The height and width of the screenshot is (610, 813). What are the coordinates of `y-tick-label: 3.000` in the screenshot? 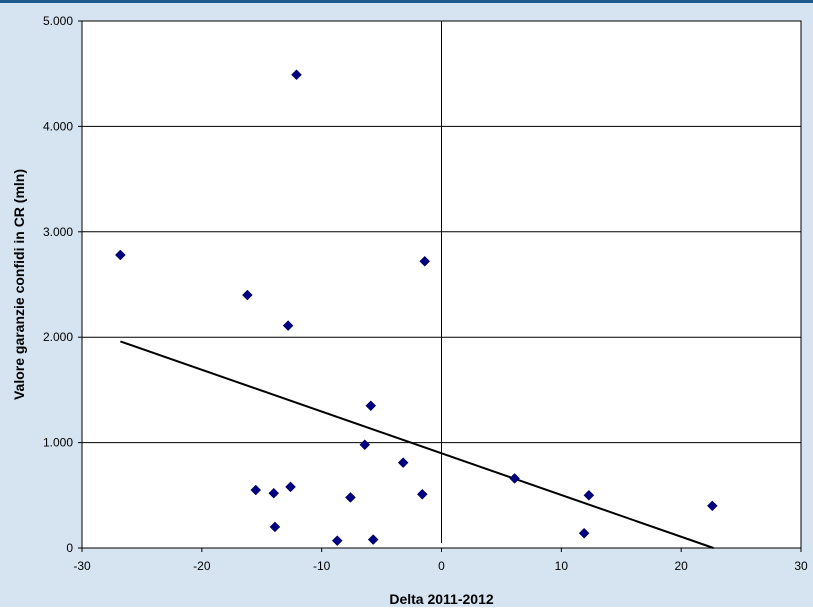 It's located at (58, 232).